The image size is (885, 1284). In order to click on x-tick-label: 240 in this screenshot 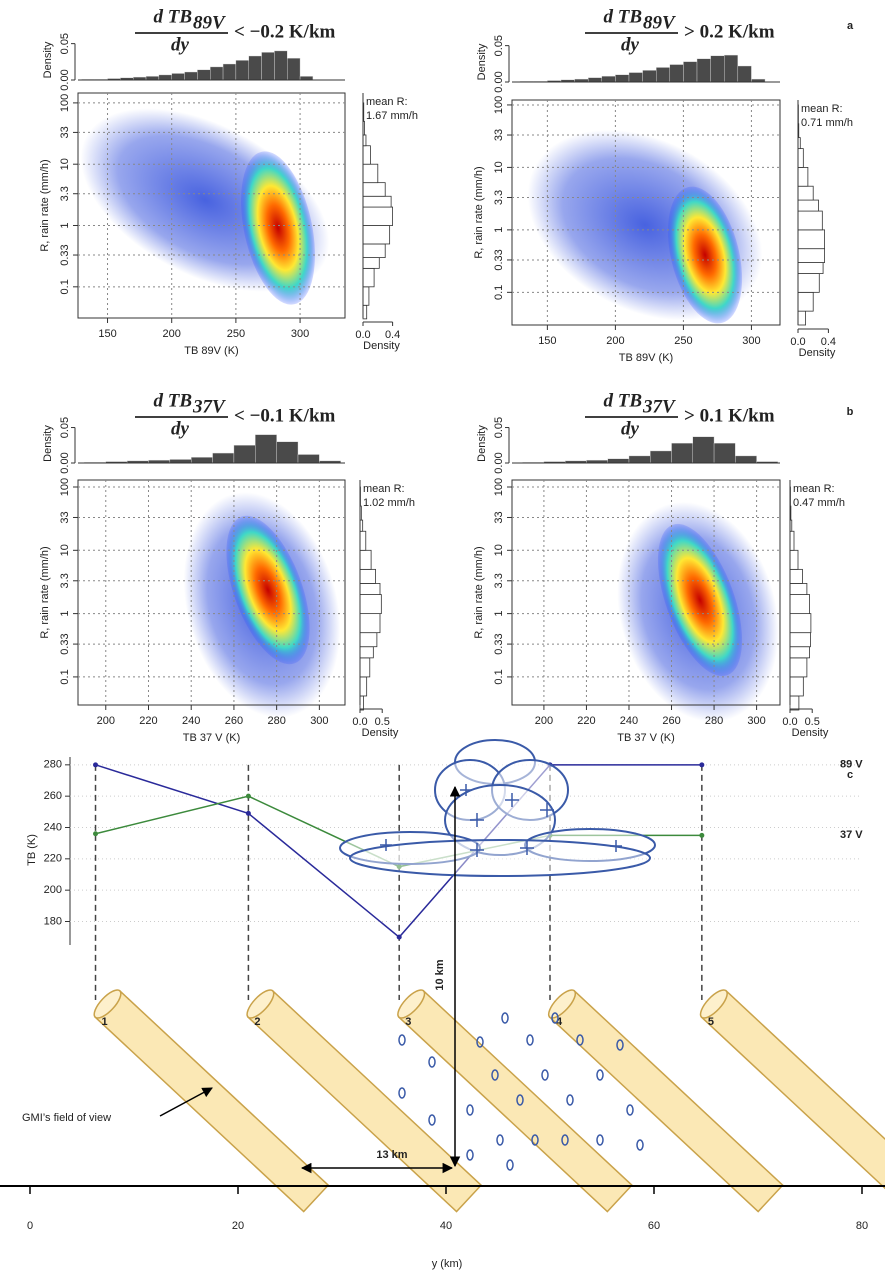, I will do `click(629, 721)`.